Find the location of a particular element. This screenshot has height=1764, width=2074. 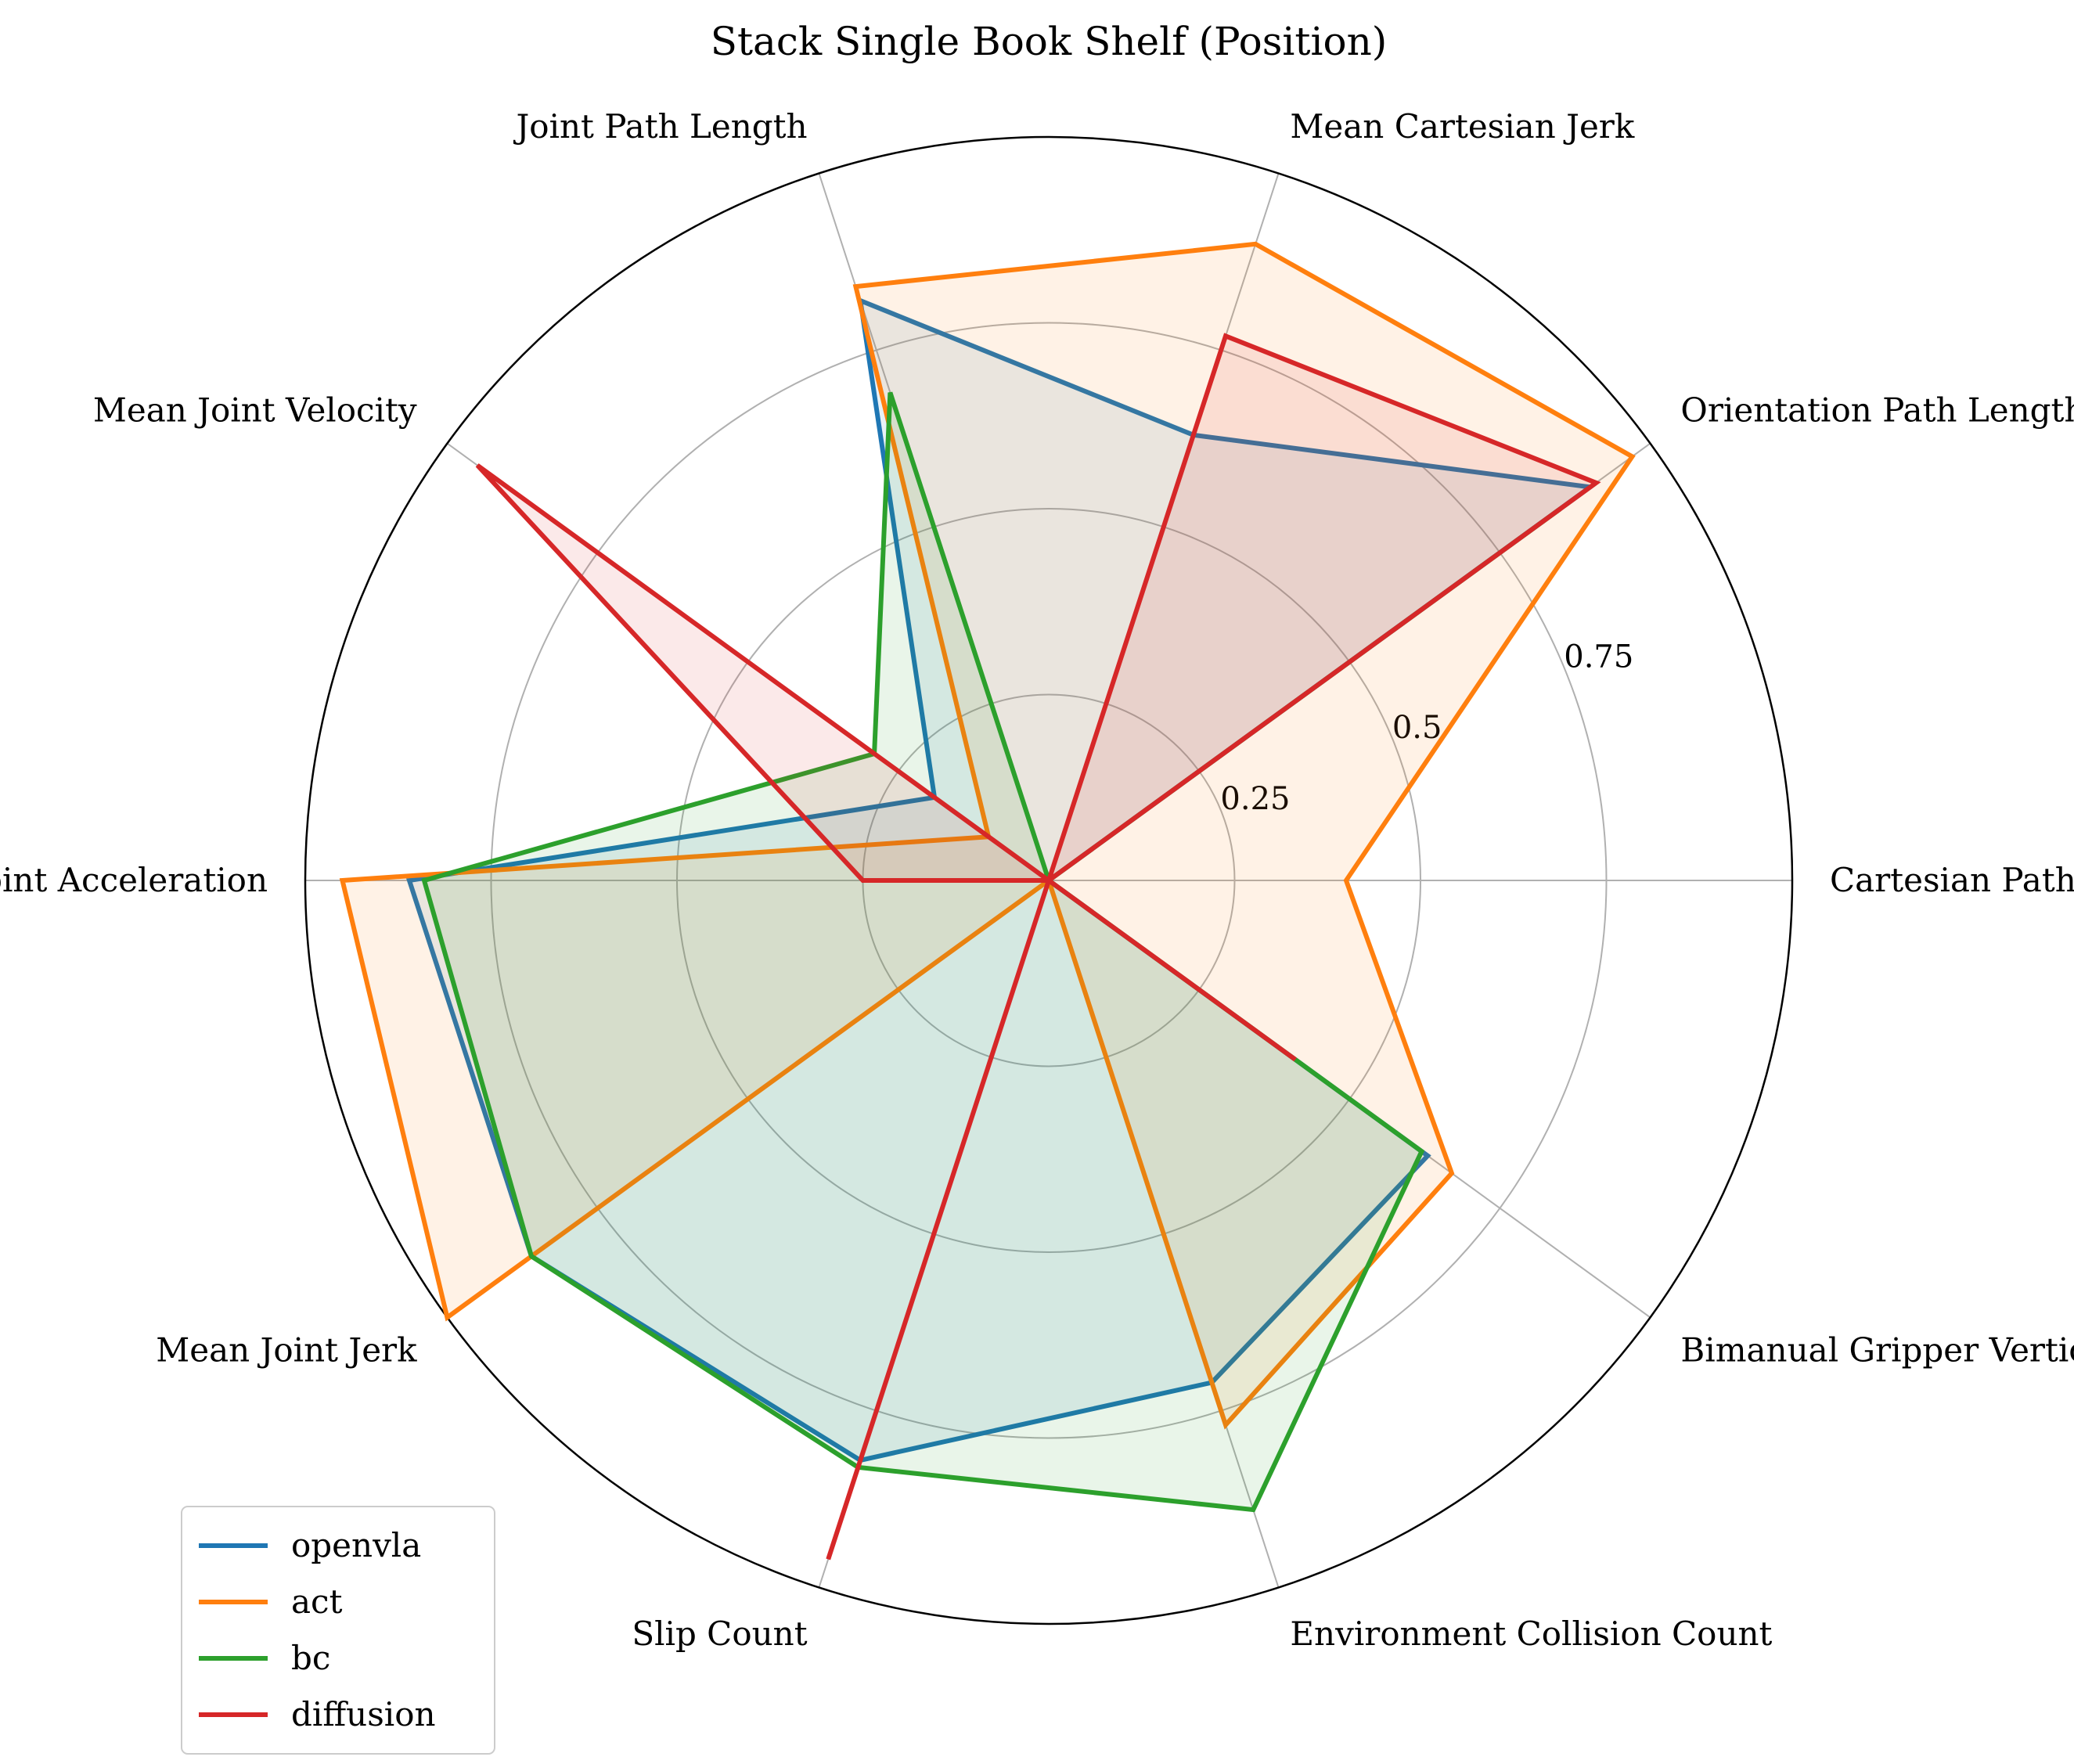

axis-label: Orientation Path Length is located at coordinates (1877, 410).